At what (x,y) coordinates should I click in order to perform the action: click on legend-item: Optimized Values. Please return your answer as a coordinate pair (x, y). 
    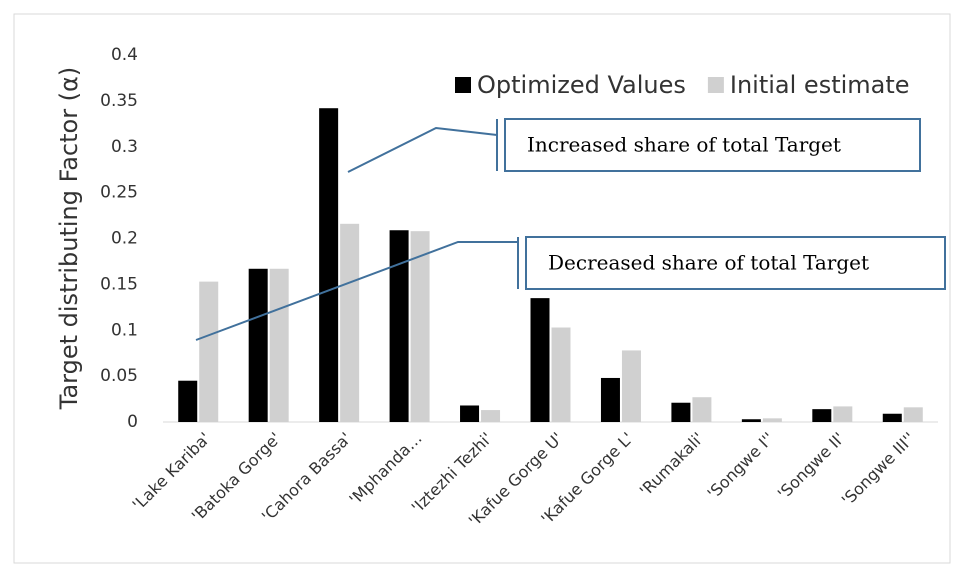
    Looking at the image, I should click on (570, 85).